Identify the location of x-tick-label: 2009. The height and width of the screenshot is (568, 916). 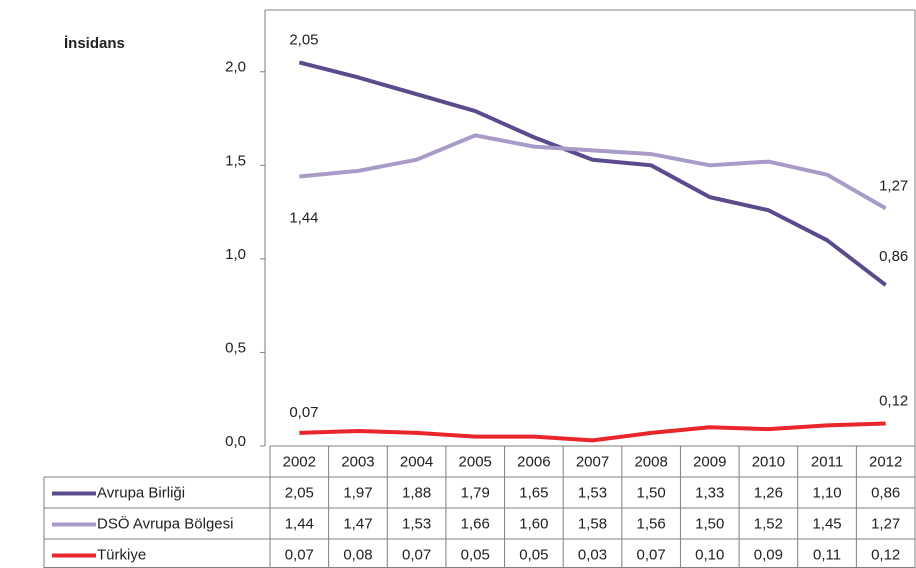
(709, 461).